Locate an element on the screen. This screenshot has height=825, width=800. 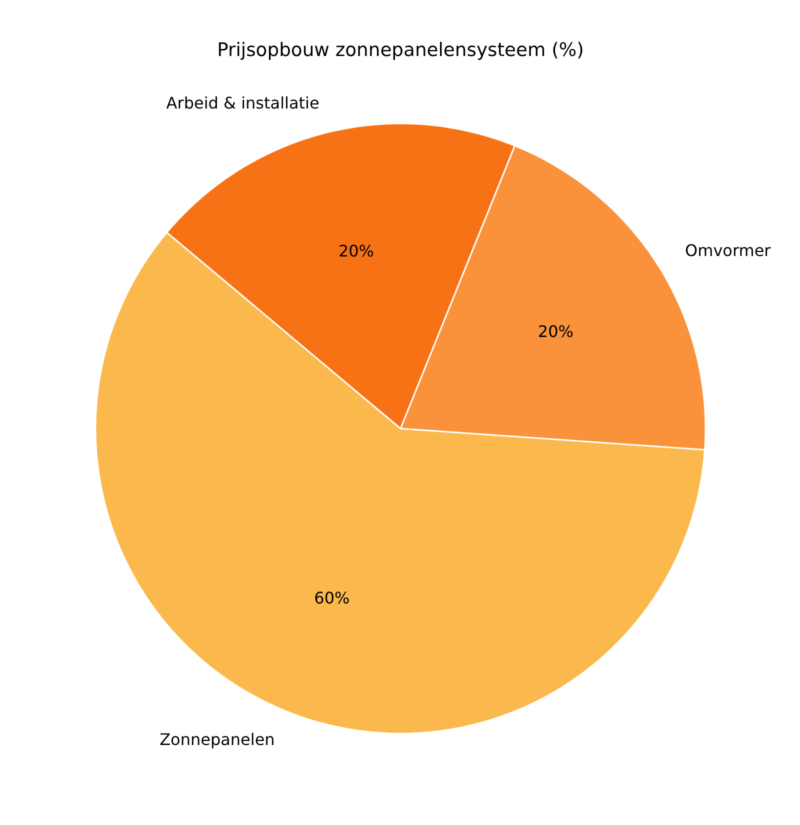
slice-label: Zonnepanelen is located at coordinates (217, 740).